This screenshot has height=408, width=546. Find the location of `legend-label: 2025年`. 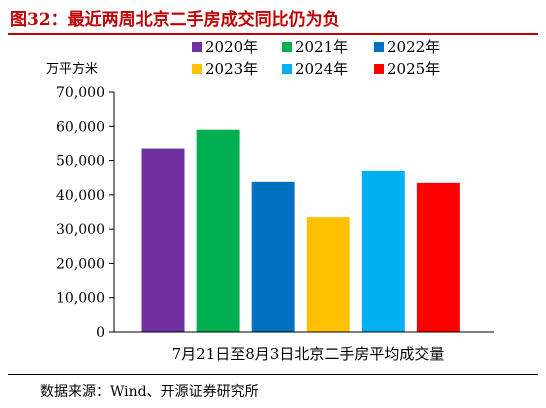

legend-label: 2025年 is located at coordinates (413, 69).